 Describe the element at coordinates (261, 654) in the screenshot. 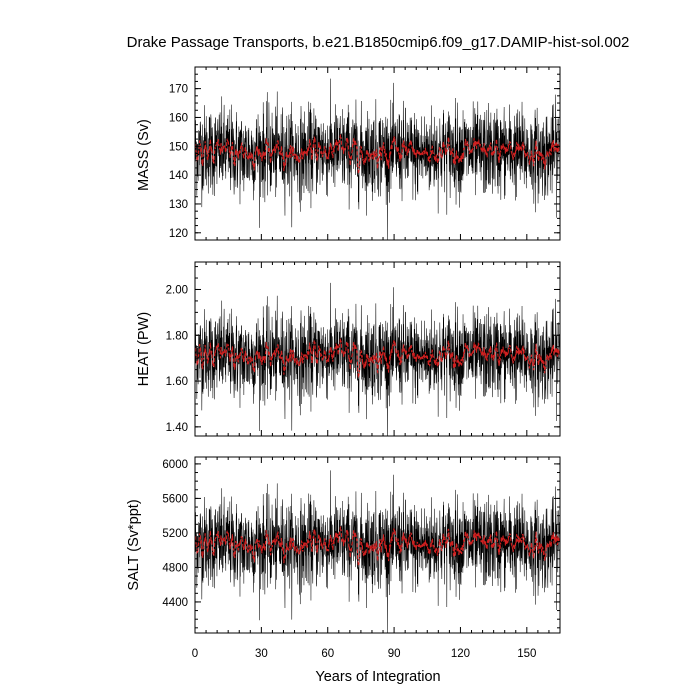

I see `x-tick-label: 30` at that location.